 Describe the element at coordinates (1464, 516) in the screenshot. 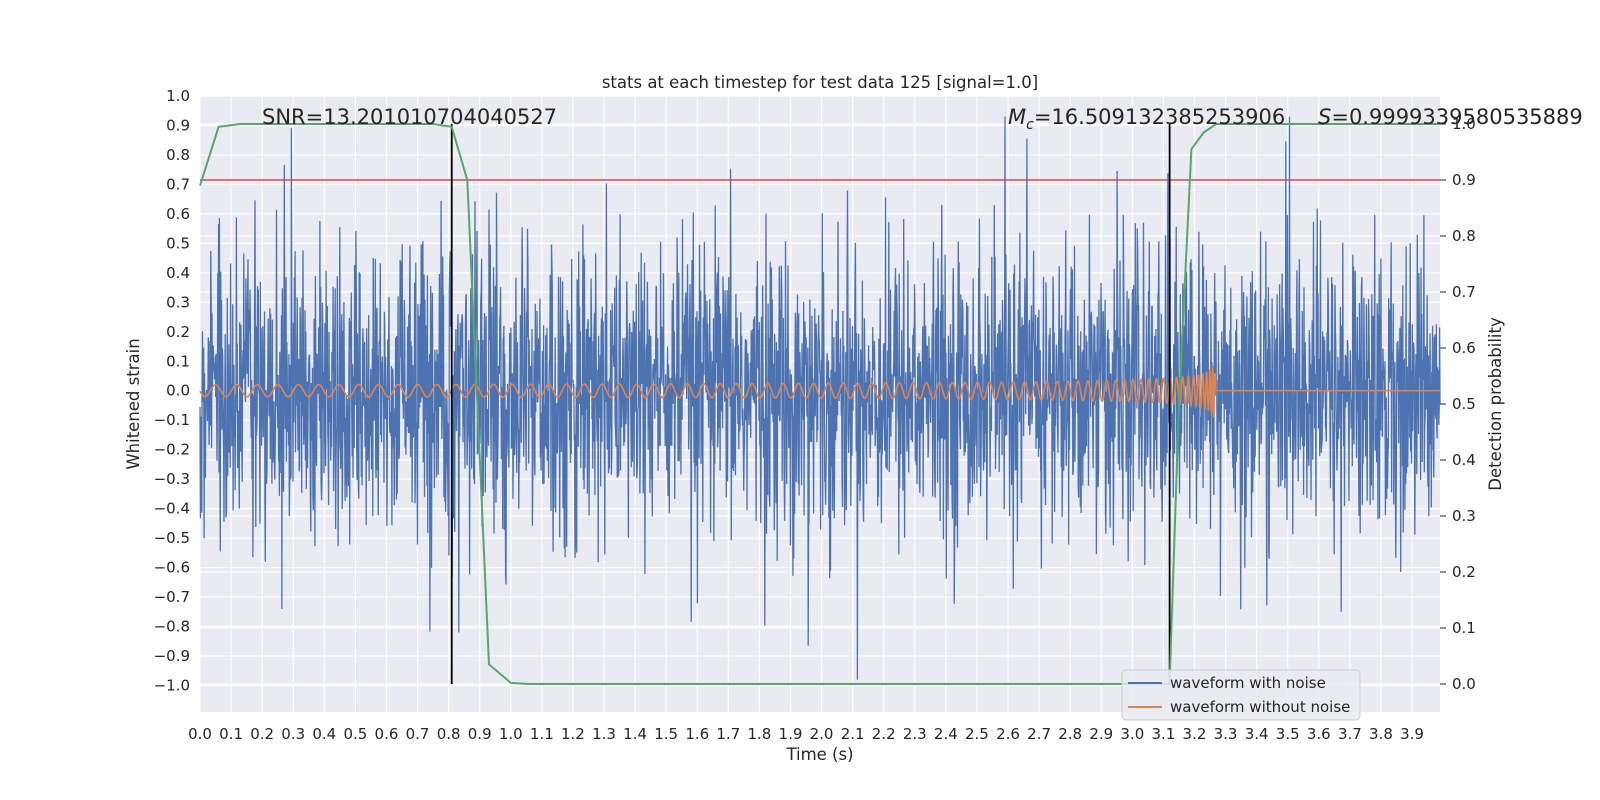

I see `y-right-tick-label: 0.3` at that location.